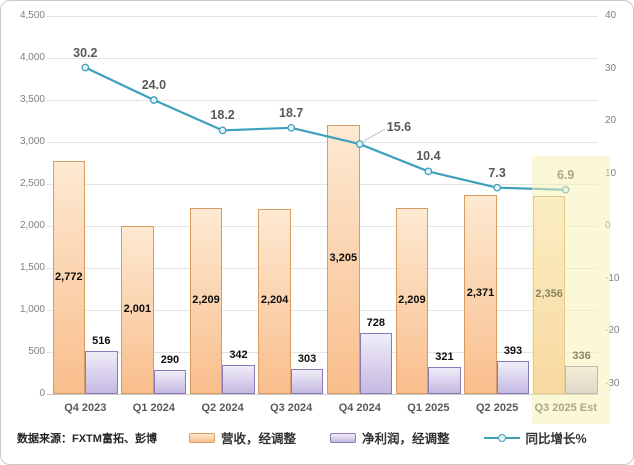 This screenshot has width=634, height=465. I want to click on y2-axis-tick-label: 20, so click(611, 120).